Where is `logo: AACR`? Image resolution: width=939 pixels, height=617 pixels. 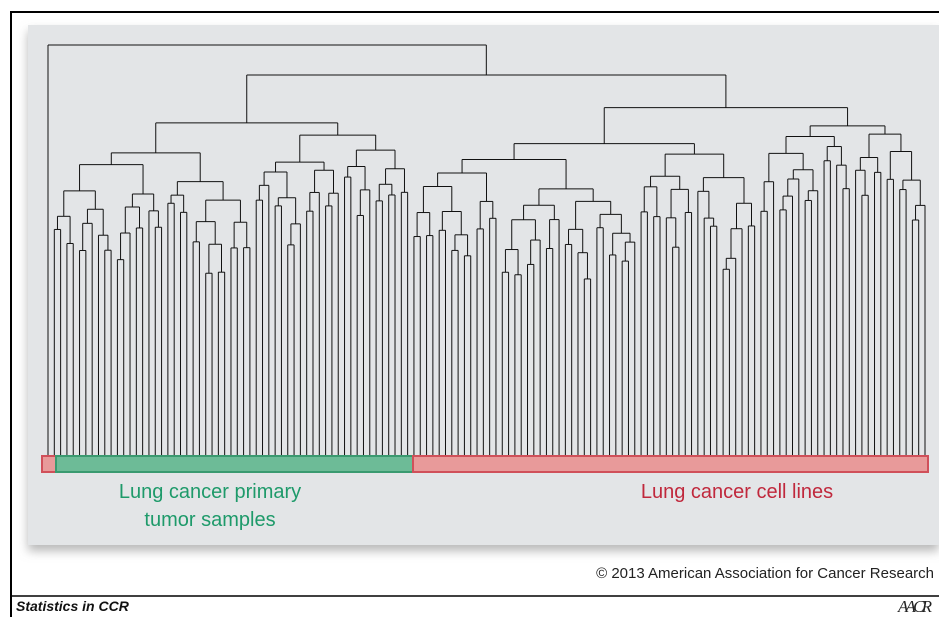 logo: AACR is located at coordinates (915, 606).